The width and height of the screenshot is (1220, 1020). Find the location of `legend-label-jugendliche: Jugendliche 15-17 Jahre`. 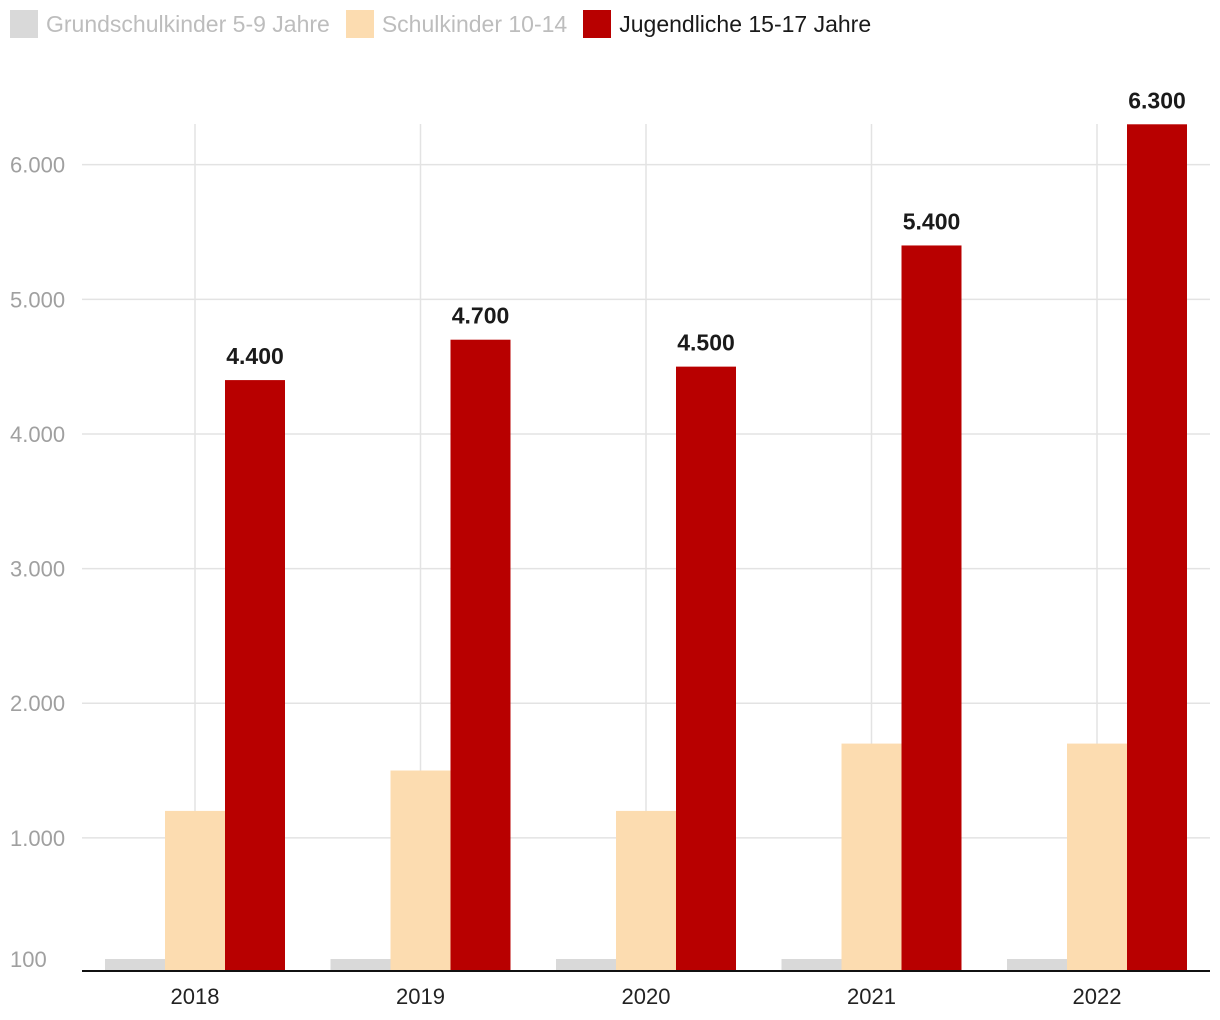

legend-label-jugendliche: Jugendliche 15-17 Jahre is located at coordinates (745, 23).